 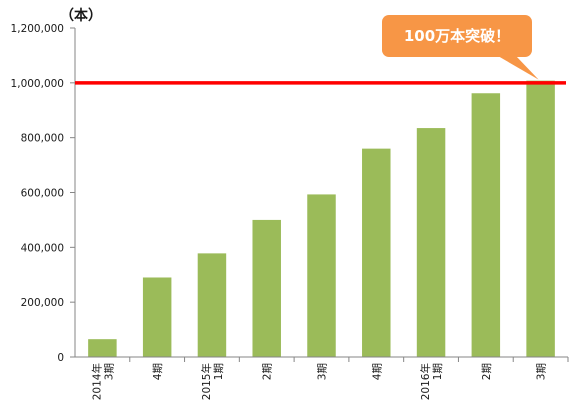 I want to click on callout-group: 100万本突破！, so click(x=460, y=47).